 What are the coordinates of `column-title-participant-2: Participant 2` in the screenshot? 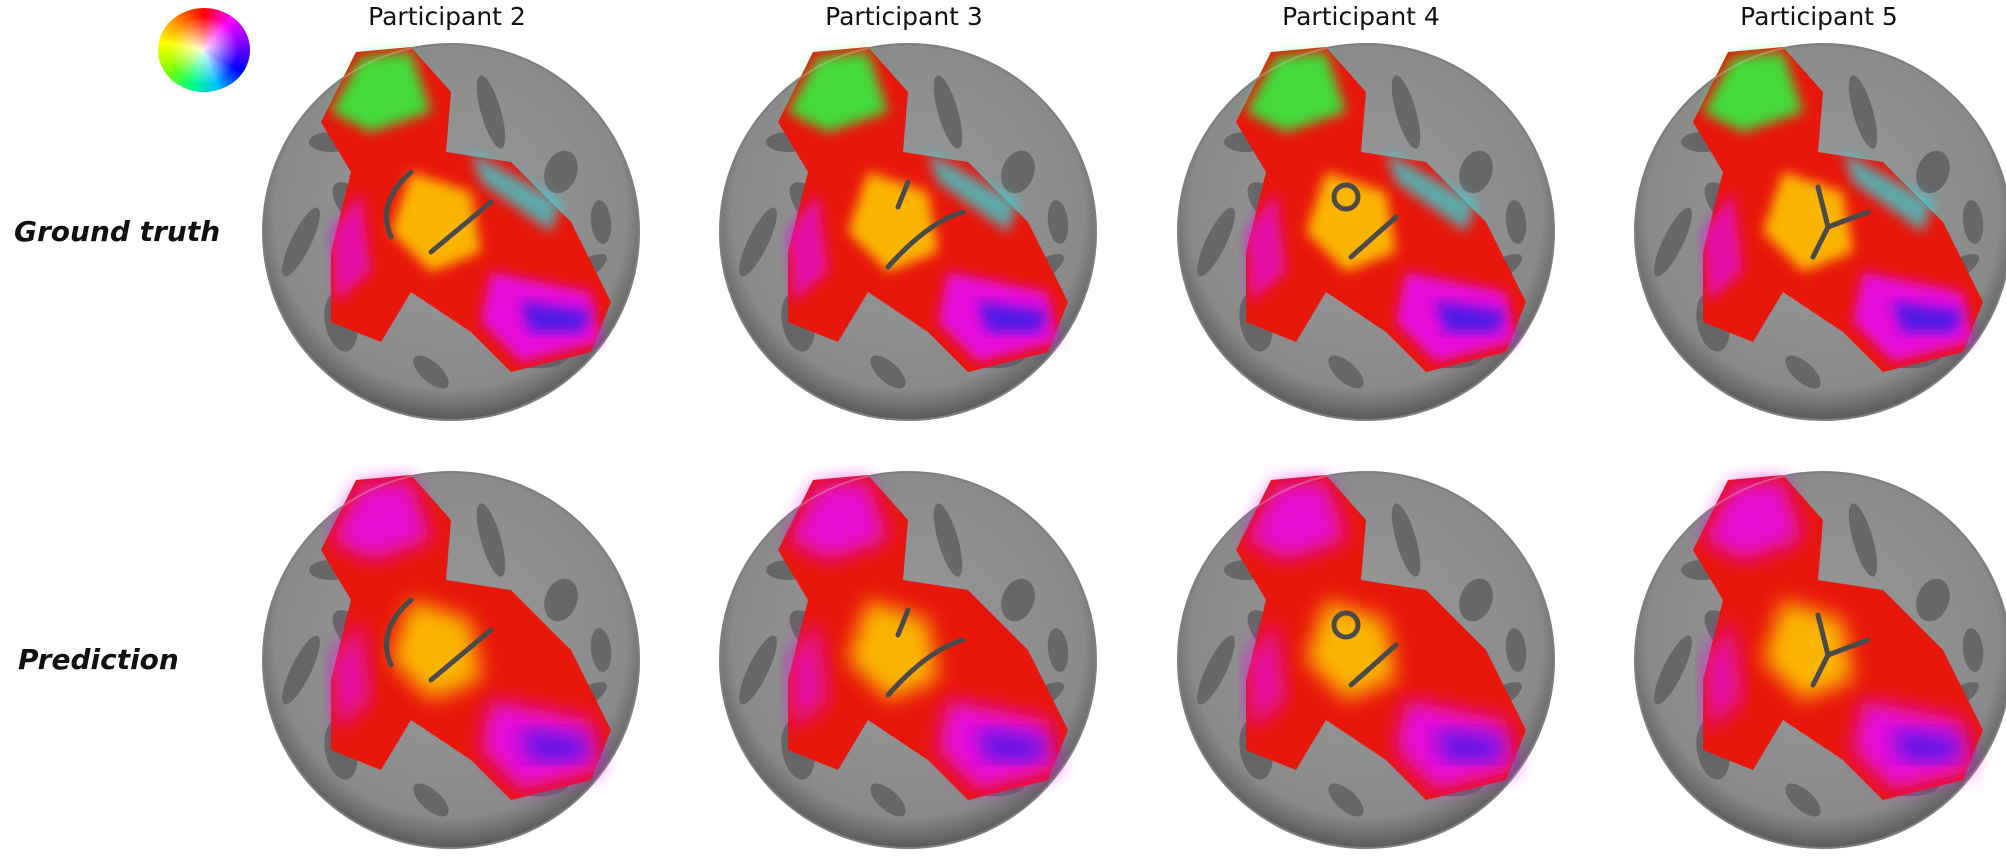 It's located at (447, 16).